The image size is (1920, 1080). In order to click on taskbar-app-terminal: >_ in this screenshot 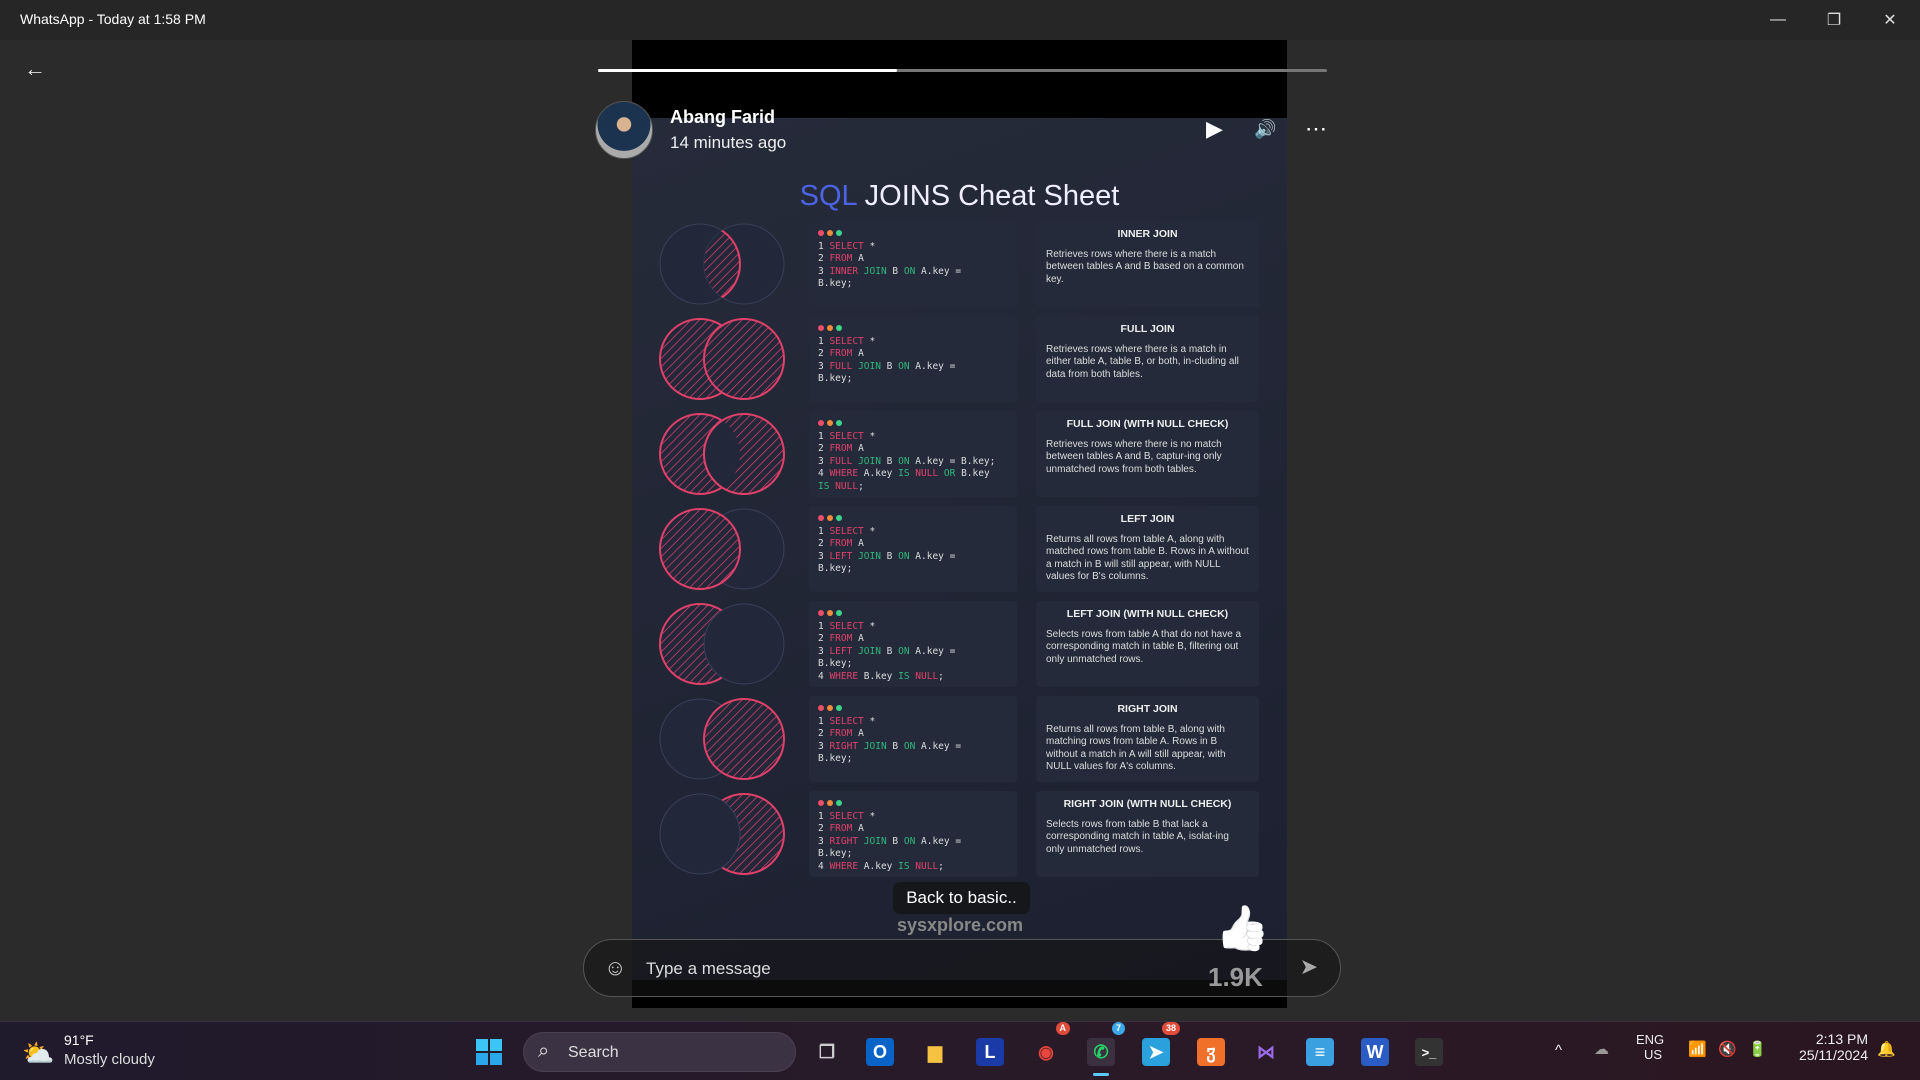, I will do `click(1429, 1052)`.